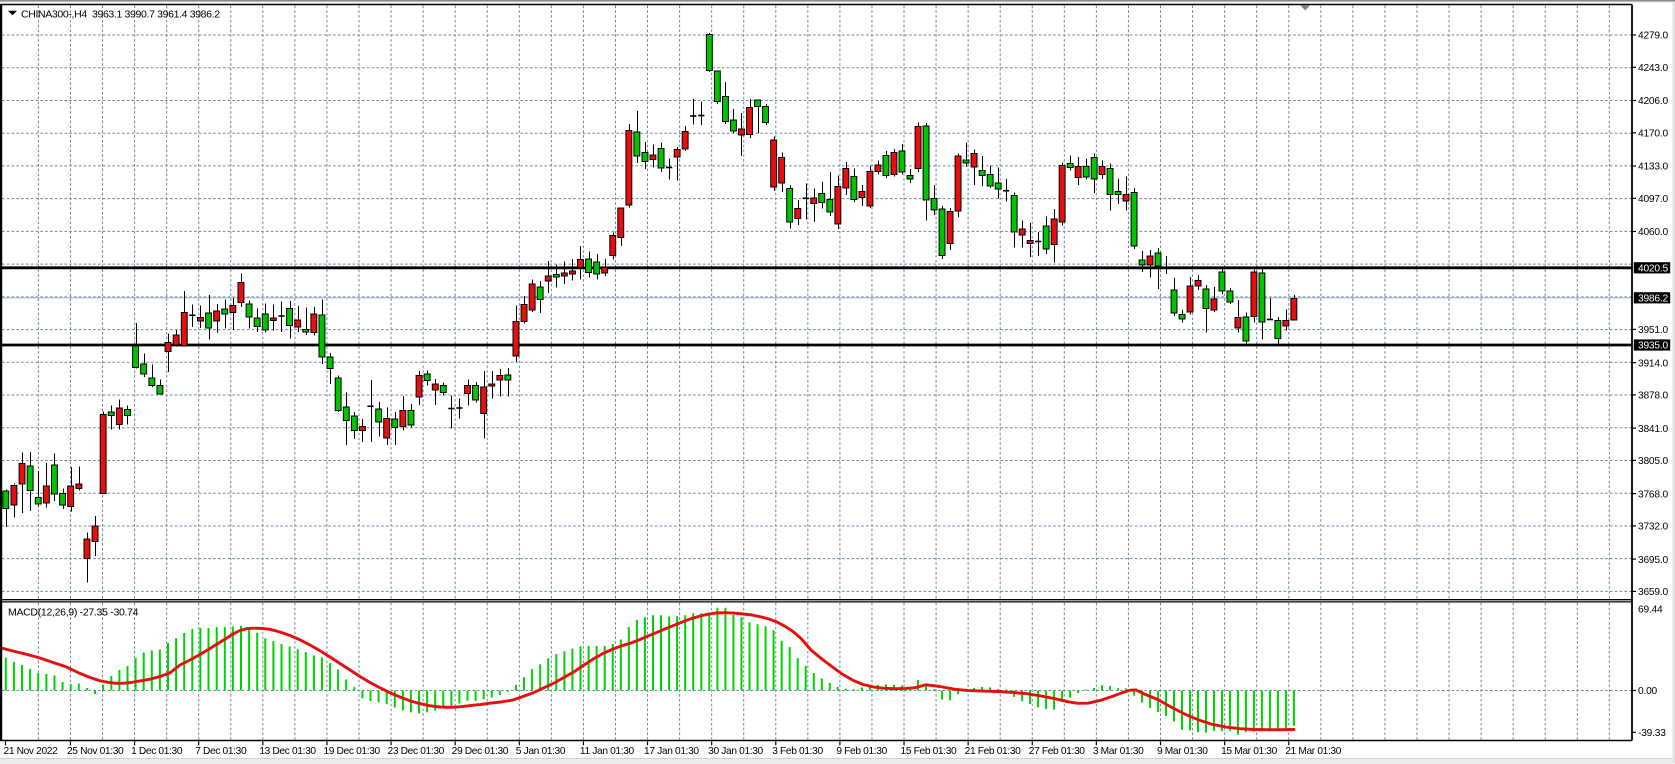 The image size is (1675, 764). I want to click on svg-text: 4133.0, so click(1653, 167).